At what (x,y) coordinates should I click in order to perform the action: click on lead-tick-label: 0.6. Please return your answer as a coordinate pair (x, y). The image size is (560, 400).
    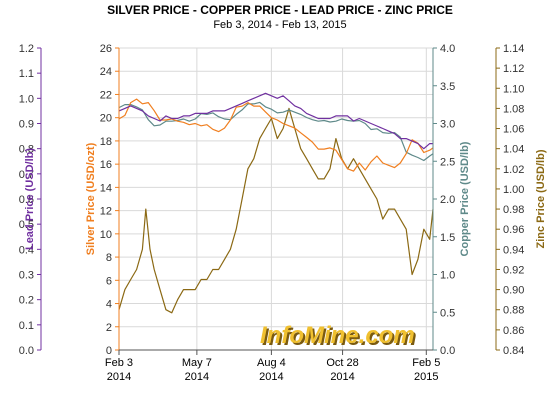
    Looking at the image, I should click on (26, 200).